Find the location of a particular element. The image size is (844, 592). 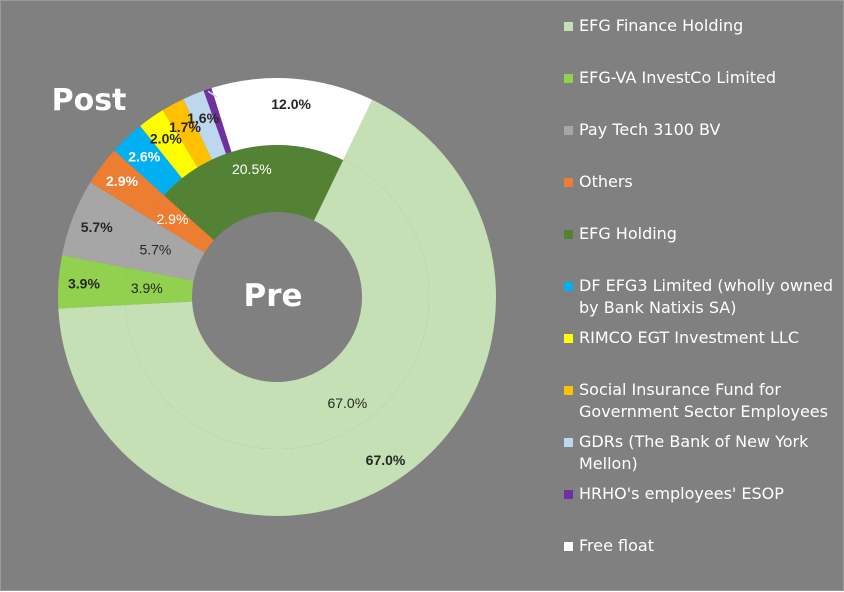

legend-label: Pay Tech 3100 BV is located at coordinates (650, 129).